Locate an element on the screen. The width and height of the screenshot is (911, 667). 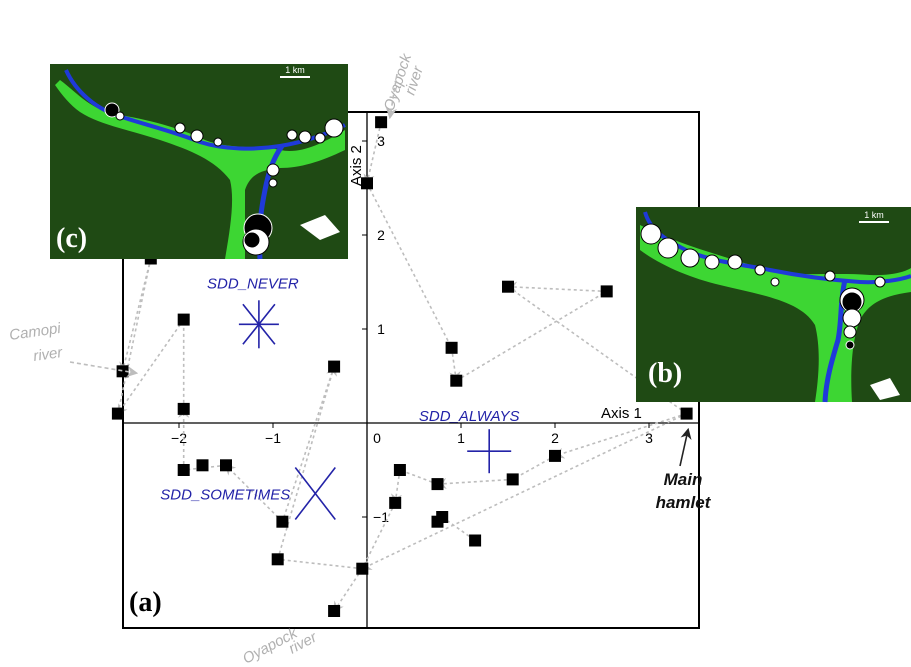
centroid-label: SDD_ALWAYS is located at coordinates (469, 416).